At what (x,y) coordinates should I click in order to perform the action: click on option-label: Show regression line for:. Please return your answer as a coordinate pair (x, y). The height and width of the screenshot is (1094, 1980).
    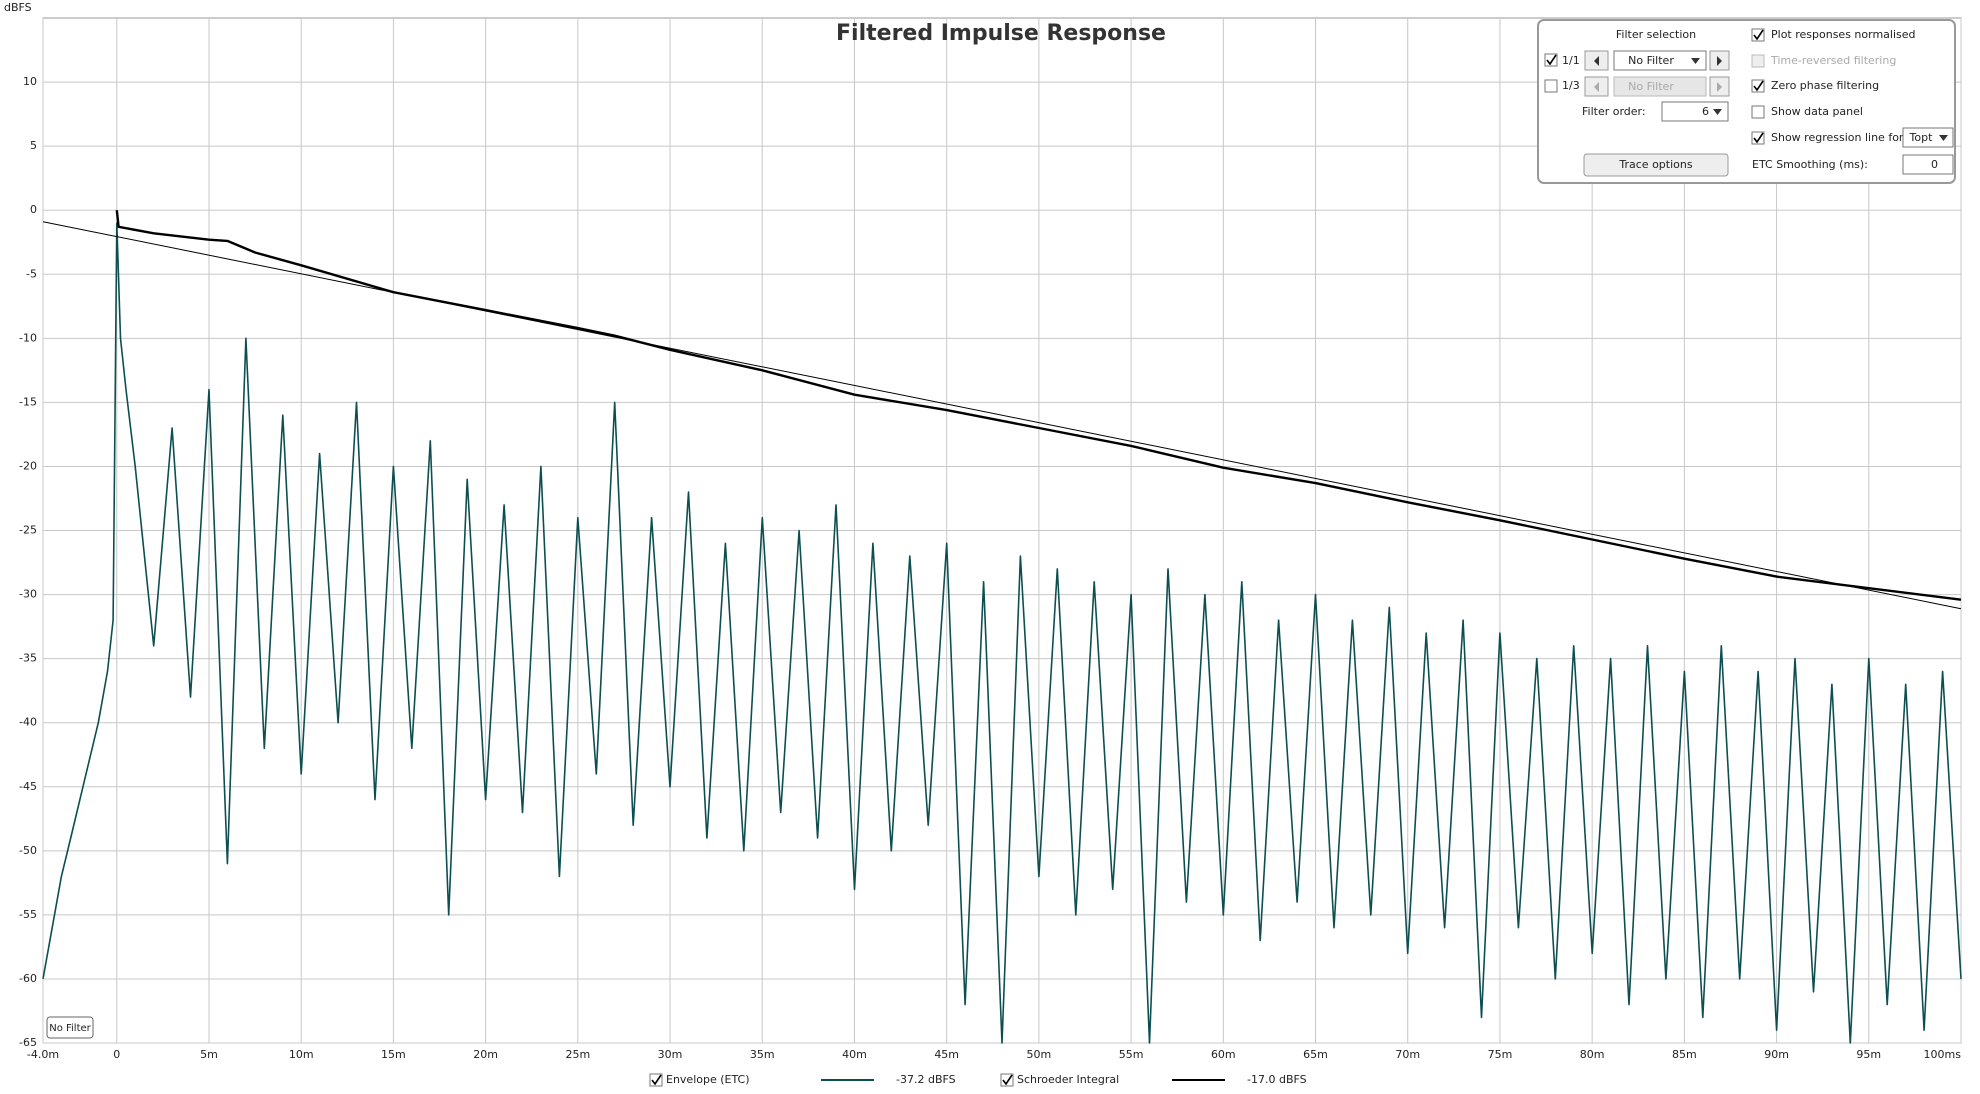
    Looking at the image, I should click on (1839, 137).